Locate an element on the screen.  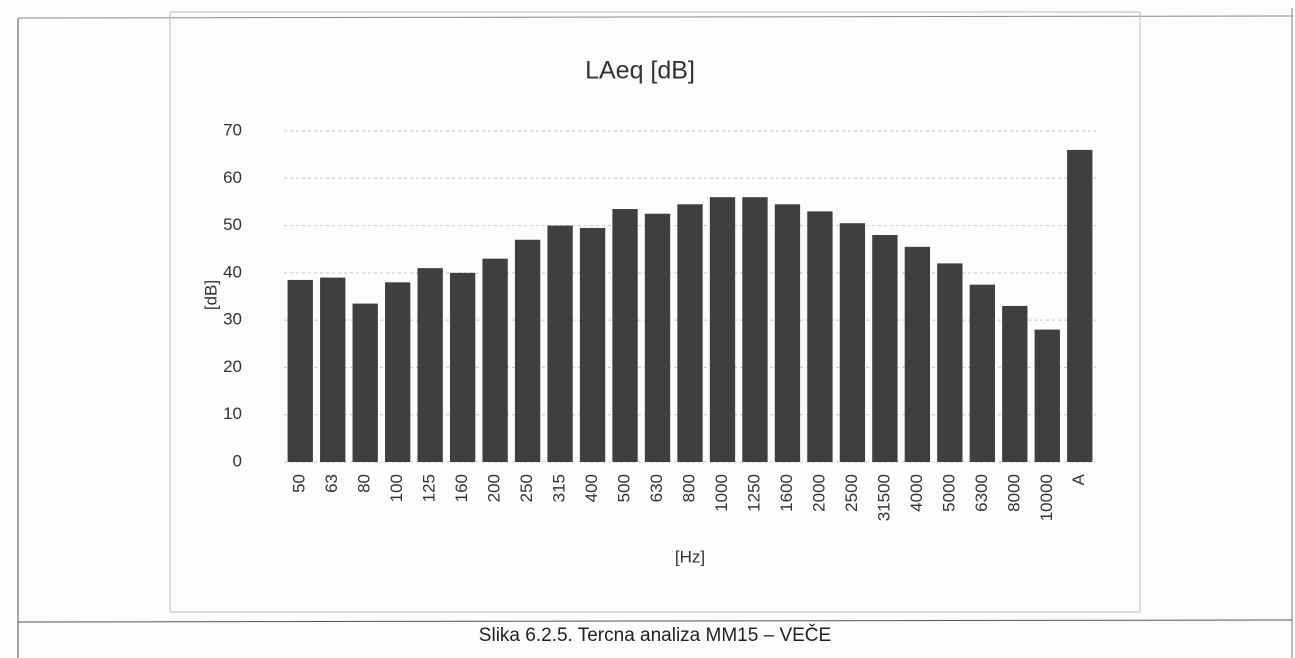
x-tick-label: 1250 is located at coordinates (753, 493).